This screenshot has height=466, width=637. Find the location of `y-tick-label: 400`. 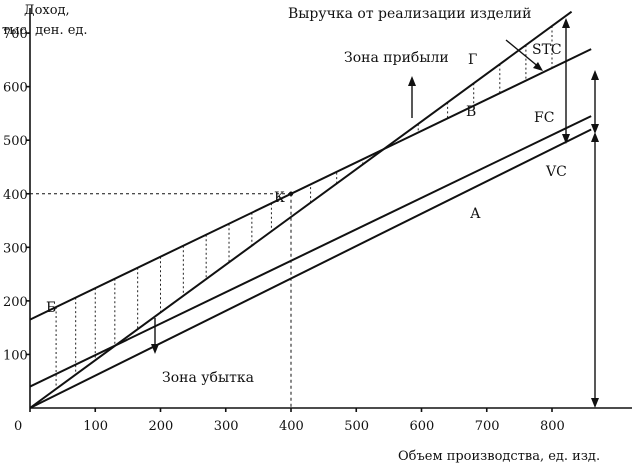

y-tick-label: 400 is located at coordinates (15, 195).